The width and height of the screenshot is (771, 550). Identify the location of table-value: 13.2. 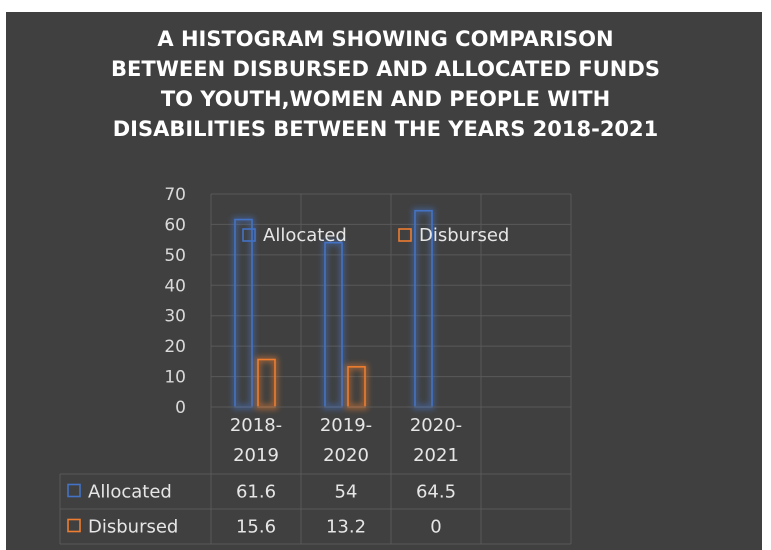
(346, 527).